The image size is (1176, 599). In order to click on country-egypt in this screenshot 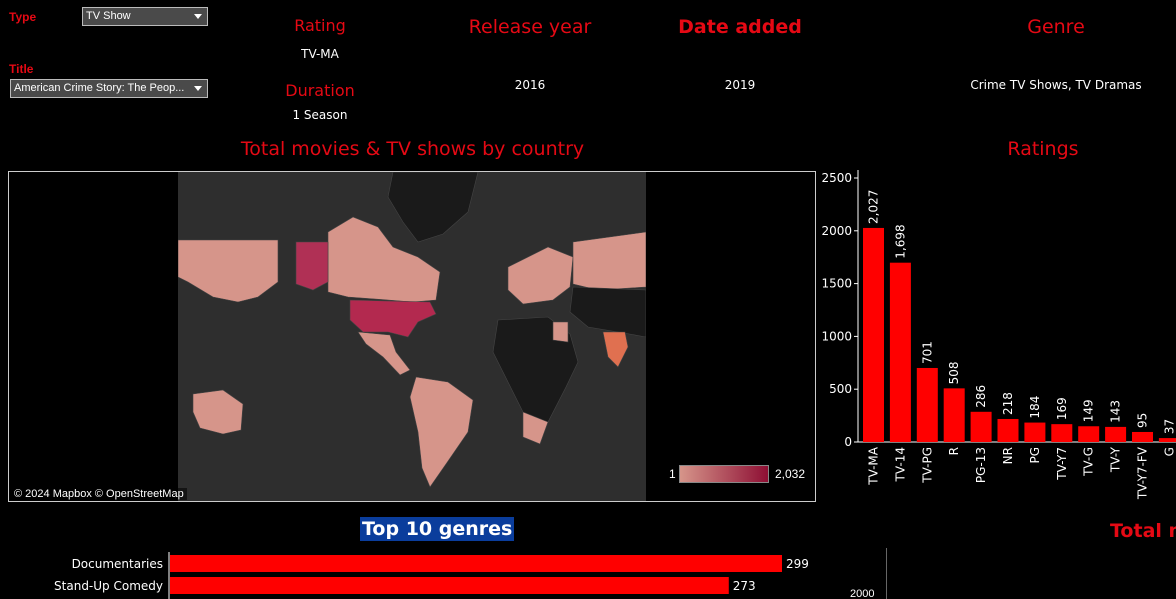, I will do `click(560, 332)`.